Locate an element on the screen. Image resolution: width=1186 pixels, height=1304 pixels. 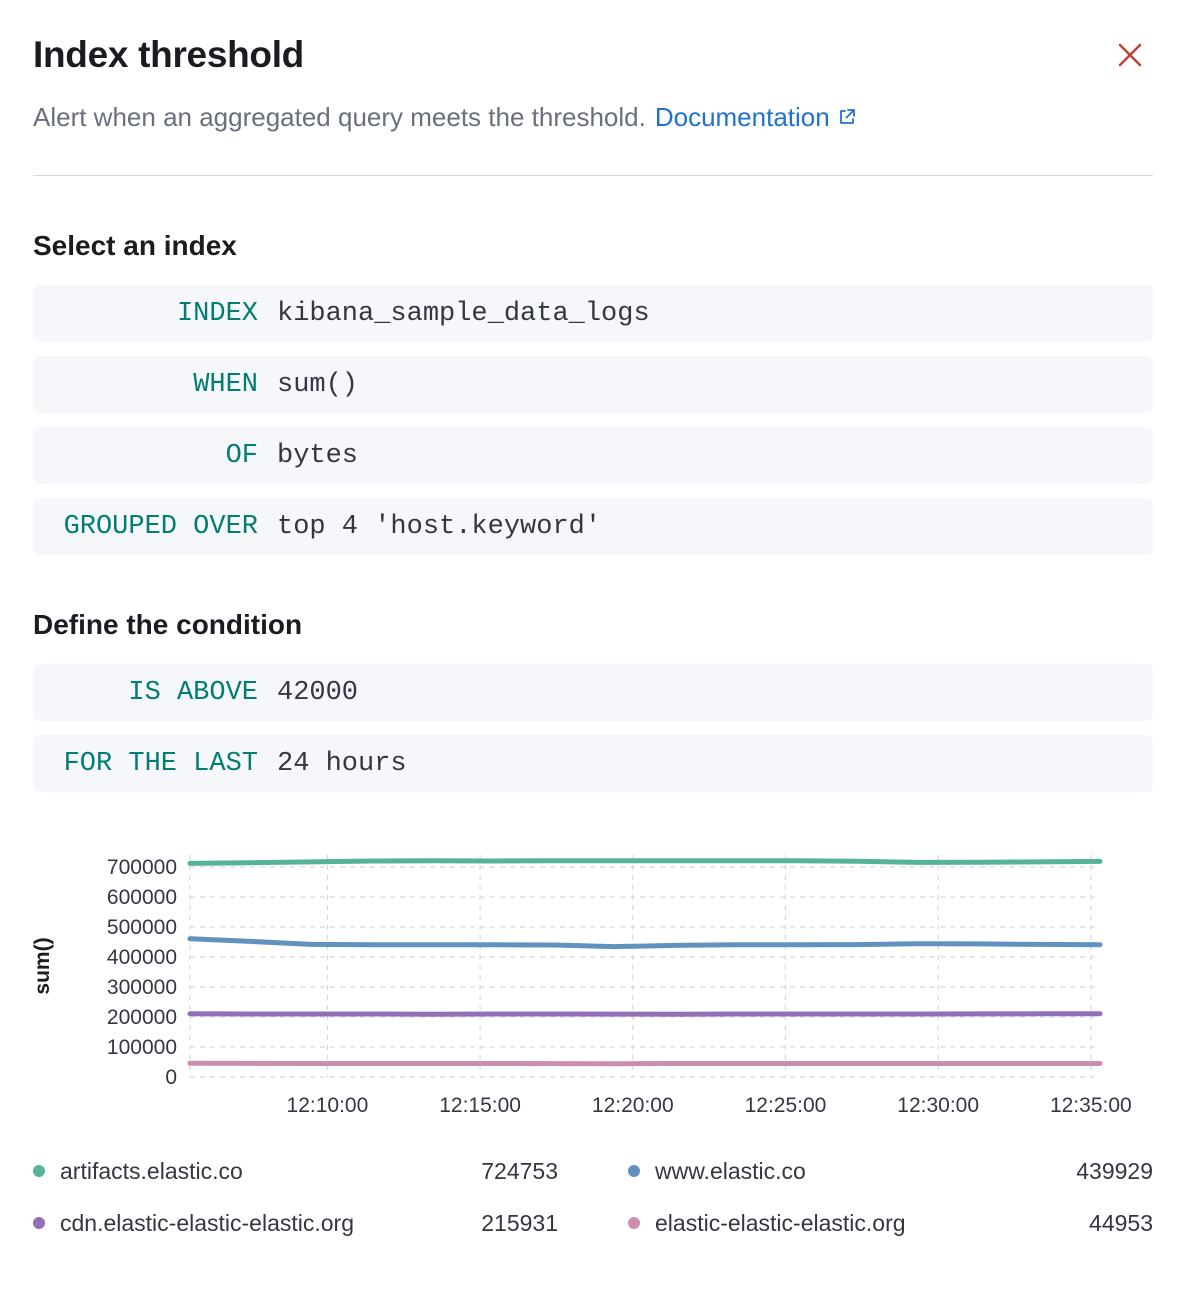
legend-item: cdn.elastic-elastic-elastic.org 215931 is located at coordinates (295, 1223).